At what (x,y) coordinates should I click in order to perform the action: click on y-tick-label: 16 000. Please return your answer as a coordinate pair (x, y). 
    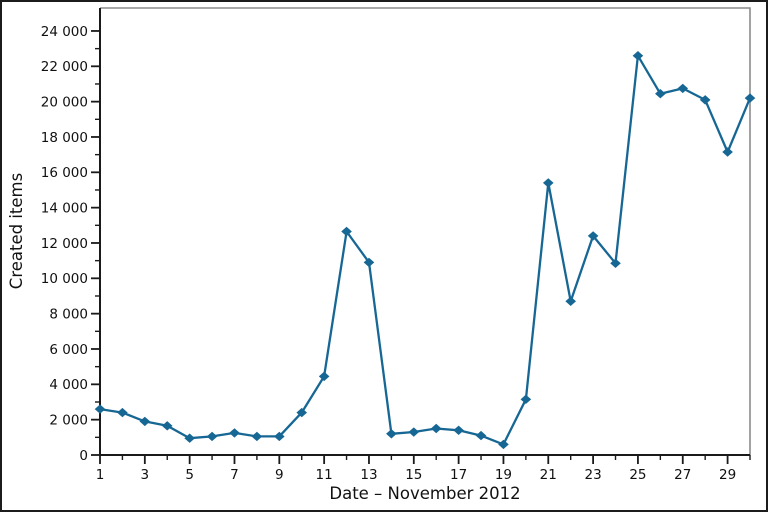
    Looking at the image, I should click on (64, 173).